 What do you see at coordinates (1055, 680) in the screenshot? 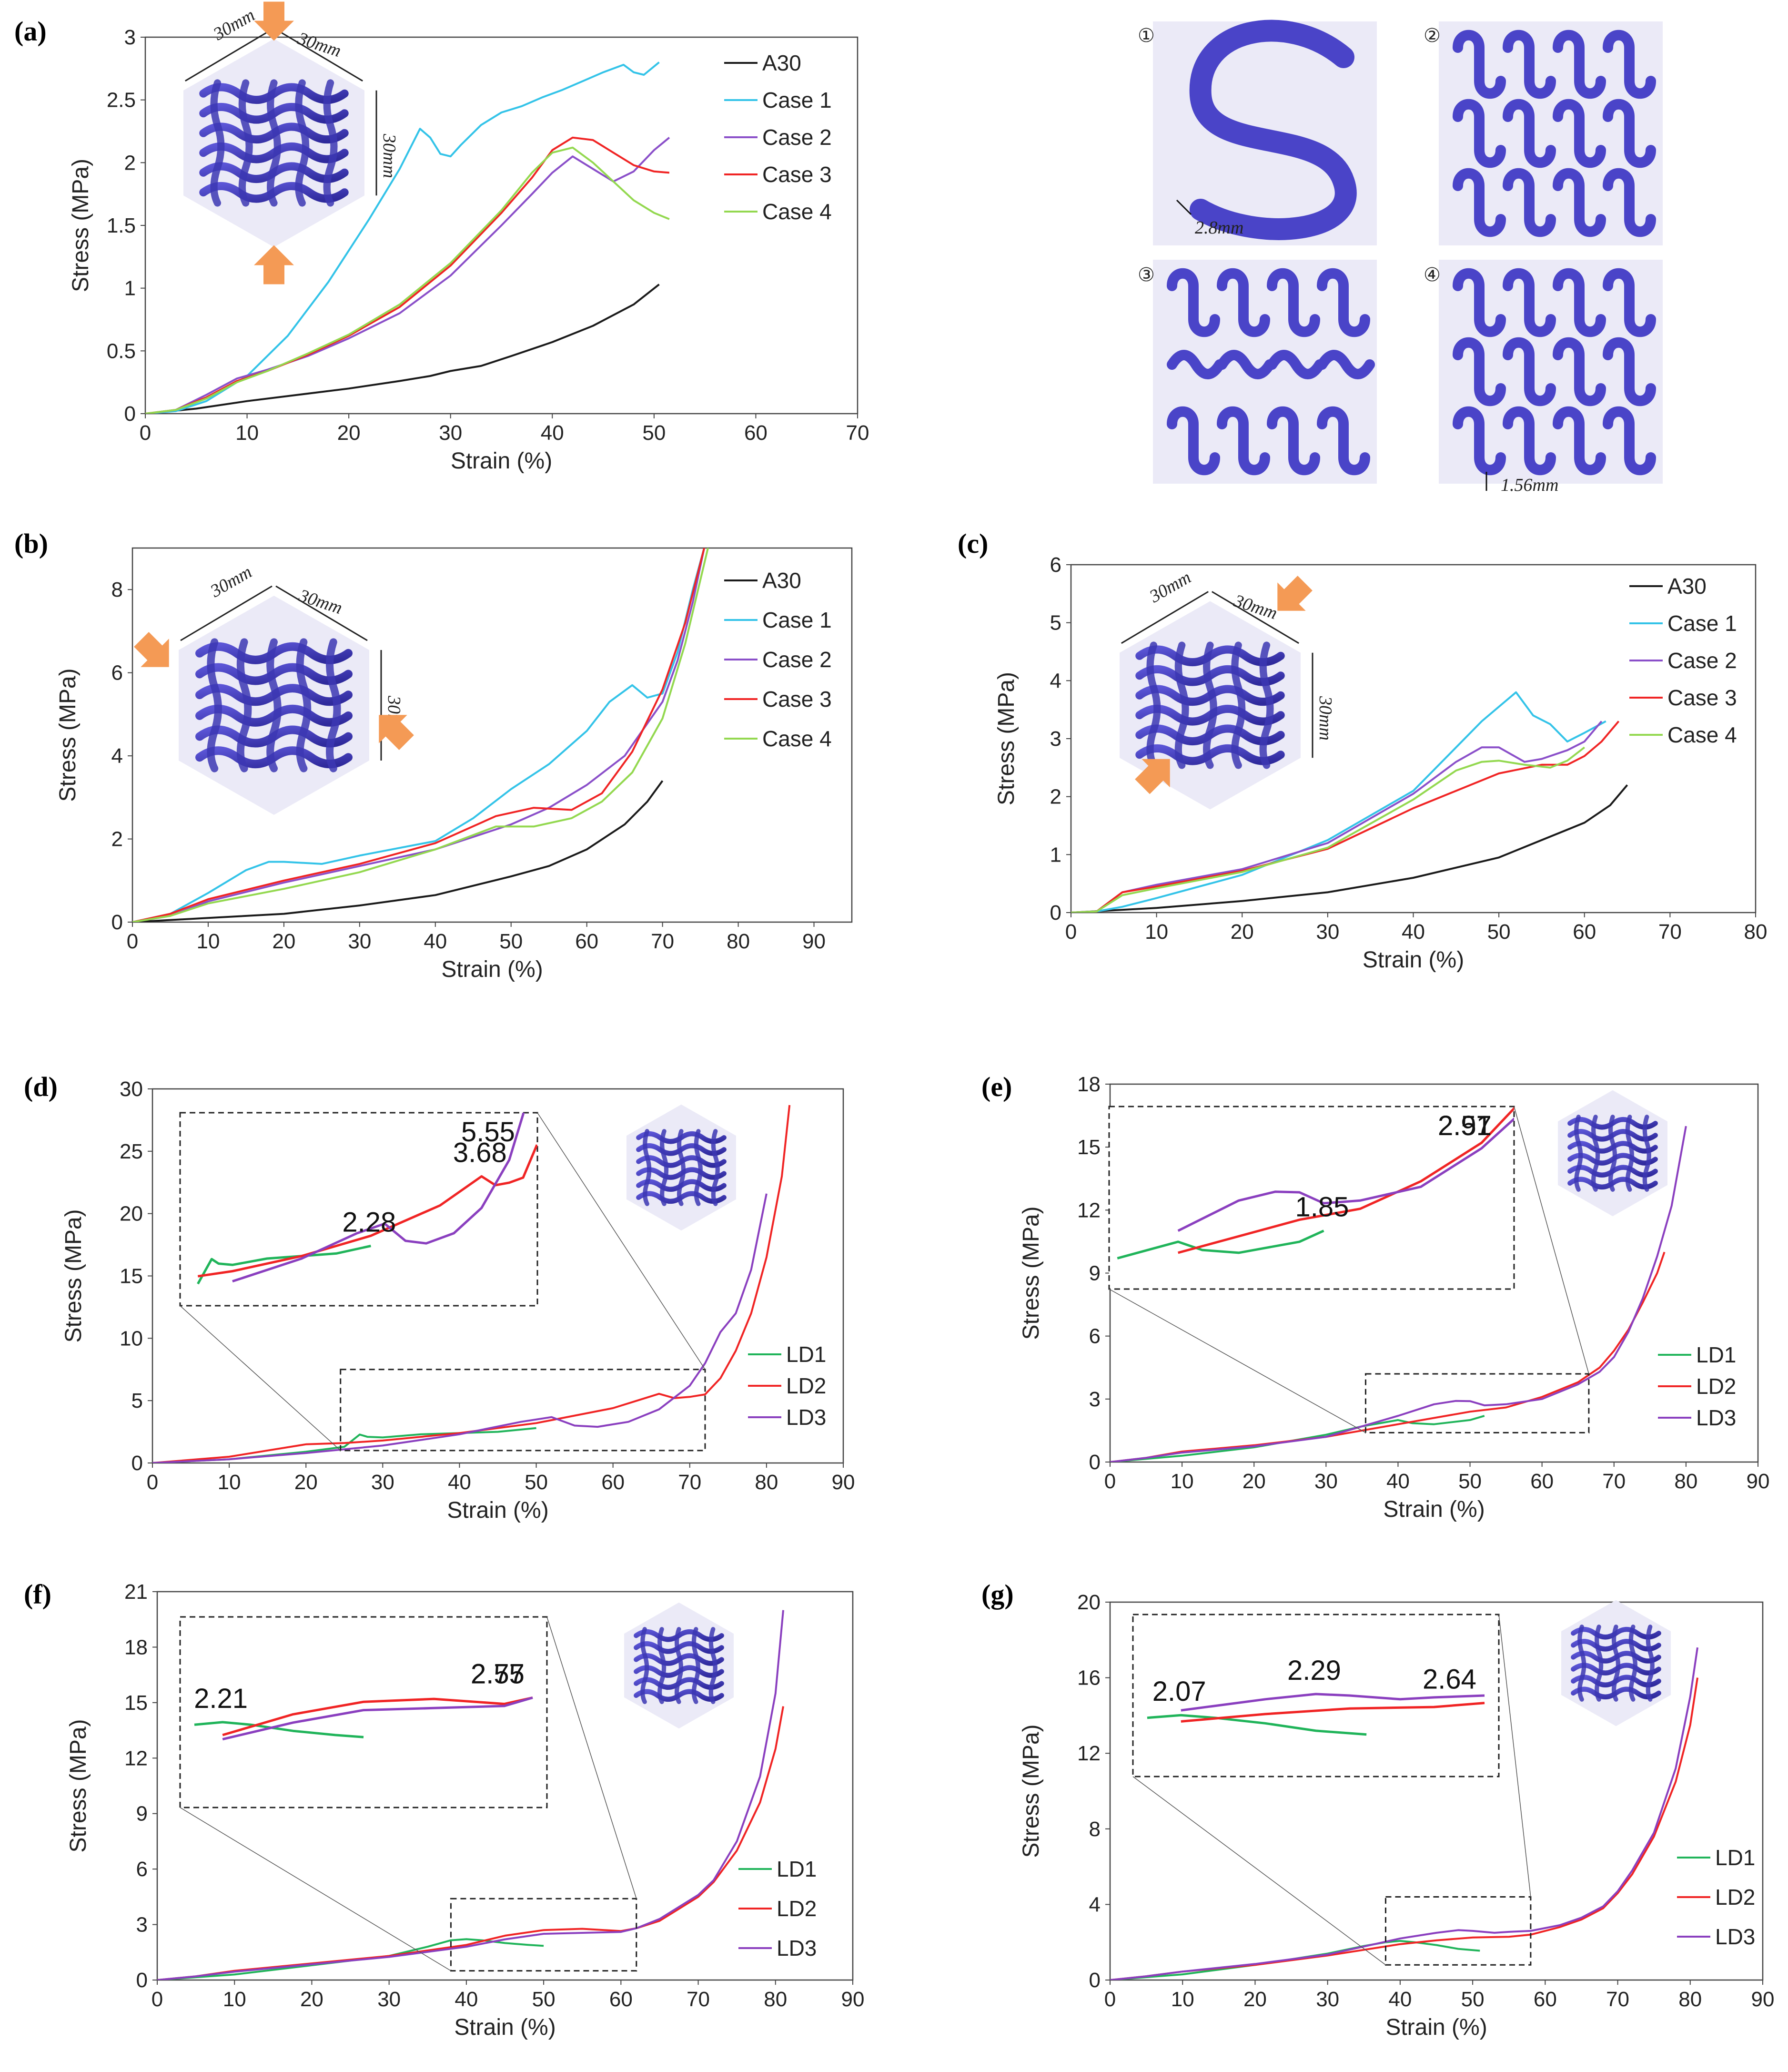
I see `chart-c-ytick-label: 4` at bounding box center [1055, 680].